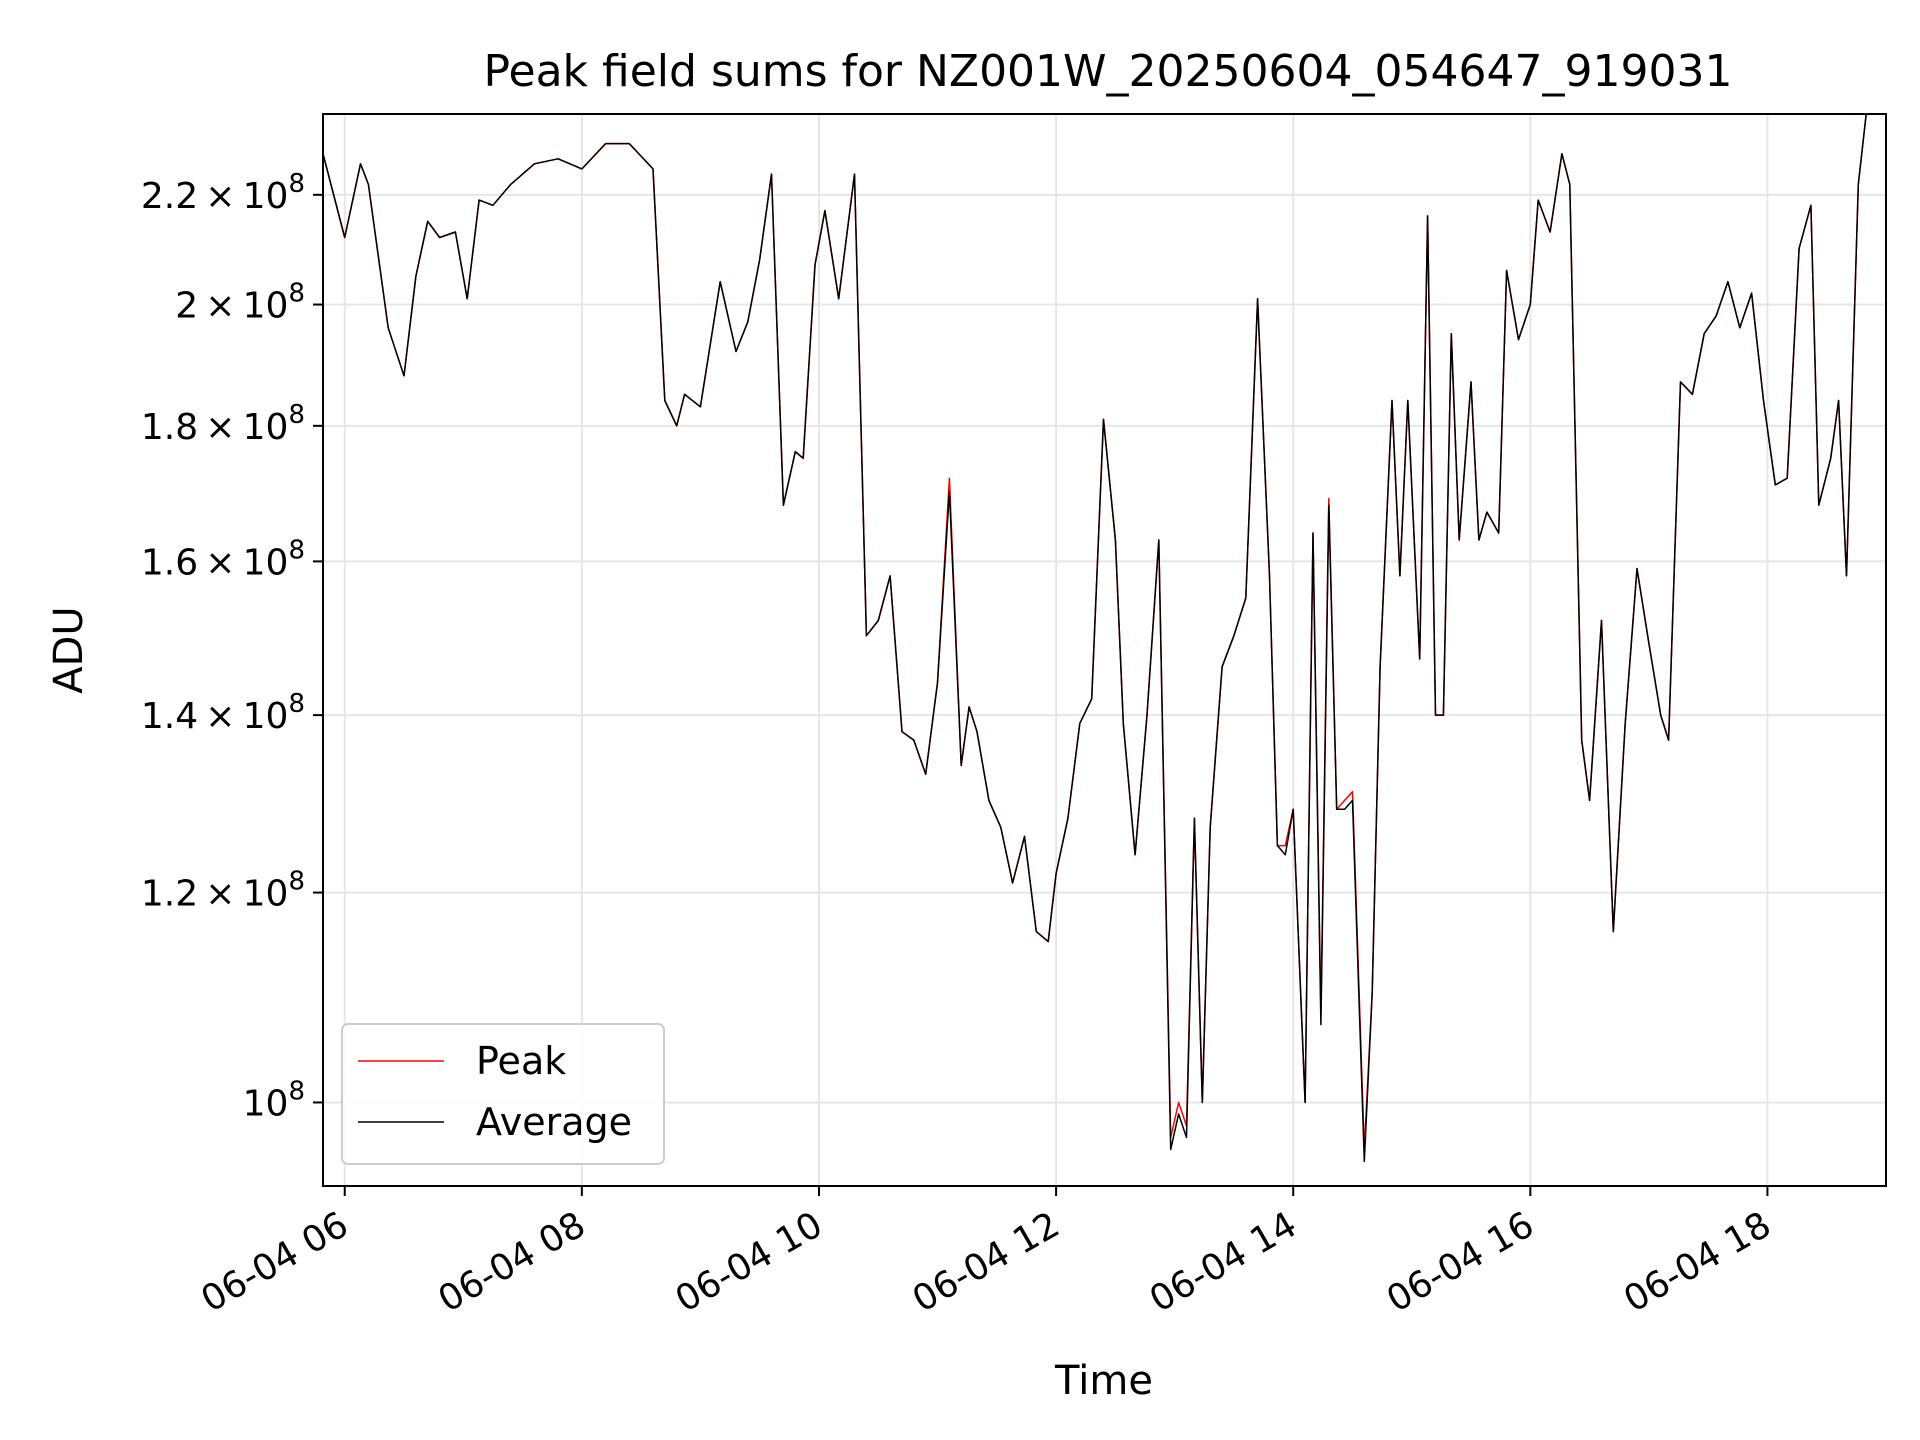  I want to click on y-tick-label: 2 × 108, so click(240, 303).